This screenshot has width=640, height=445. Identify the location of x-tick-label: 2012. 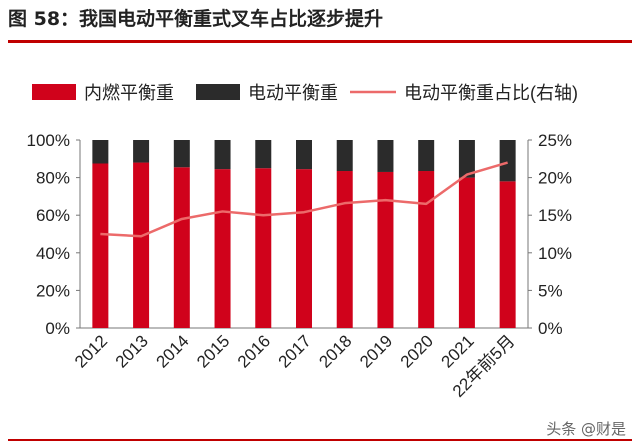
(91, 351).